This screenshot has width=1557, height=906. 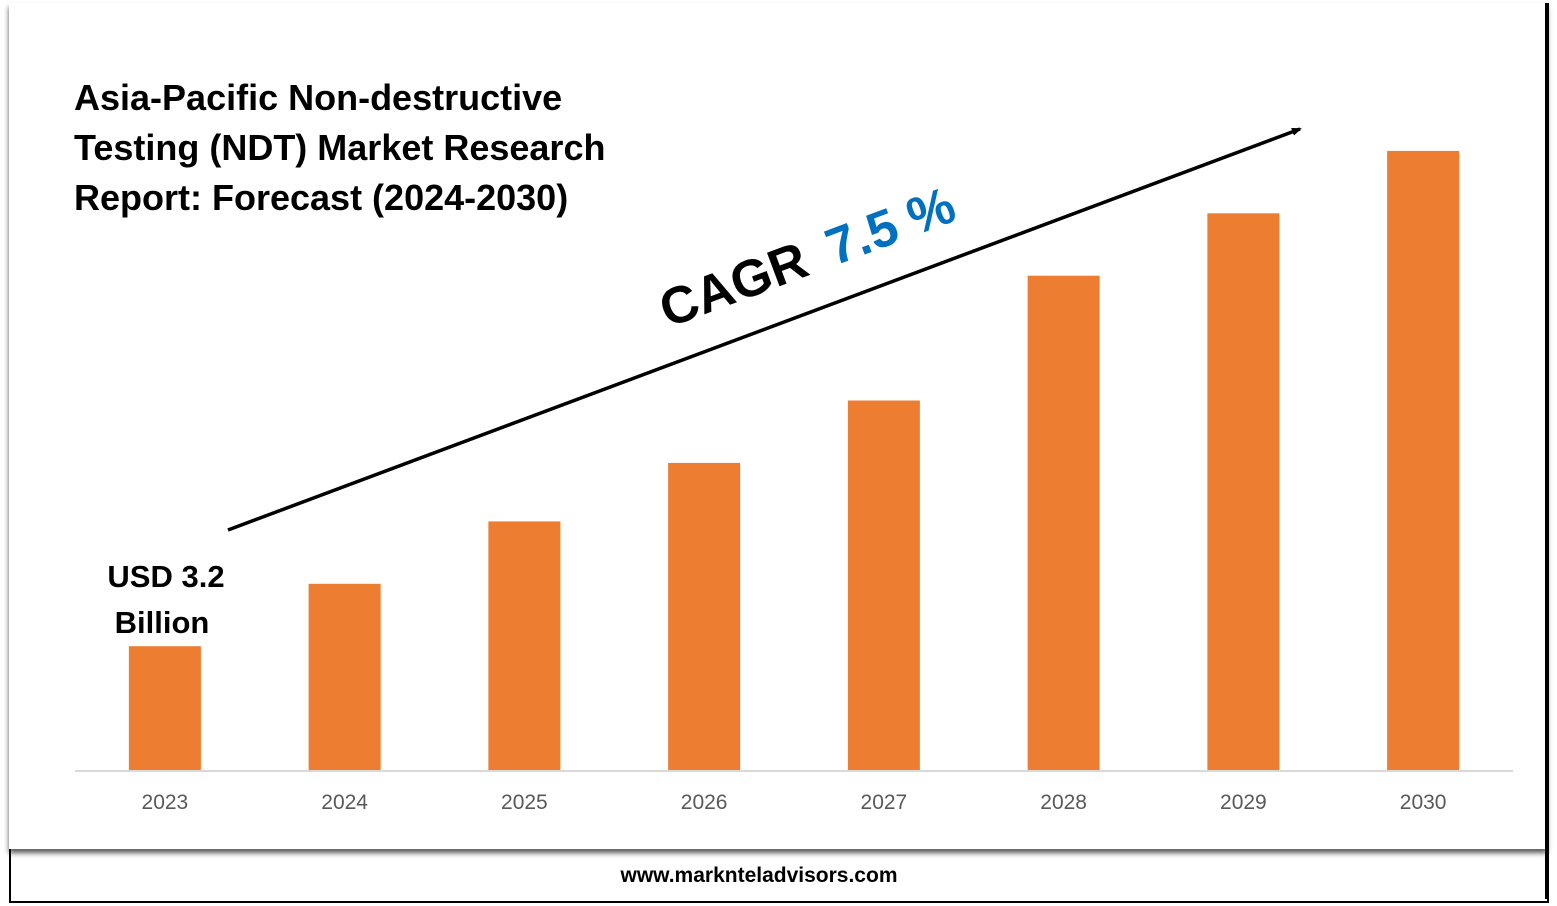 What do you see at coordinates (524, 802) in the screenshot?
I see `x-tick-2025: 2025` at bounding box center [524, 802].